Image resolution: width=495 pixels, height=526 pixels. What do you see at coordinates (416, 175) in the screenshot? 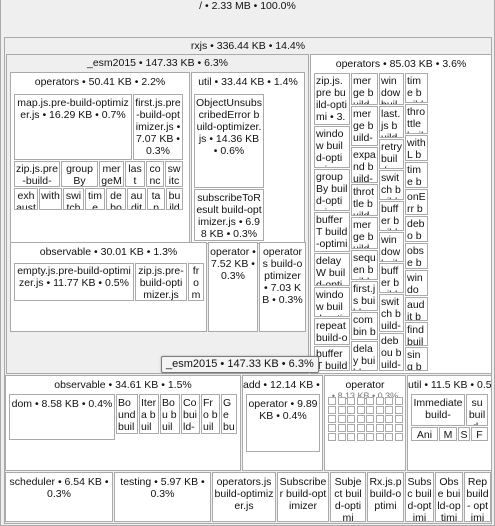
I see `op-col4-3: time build-` at bounding box center [416, 175].